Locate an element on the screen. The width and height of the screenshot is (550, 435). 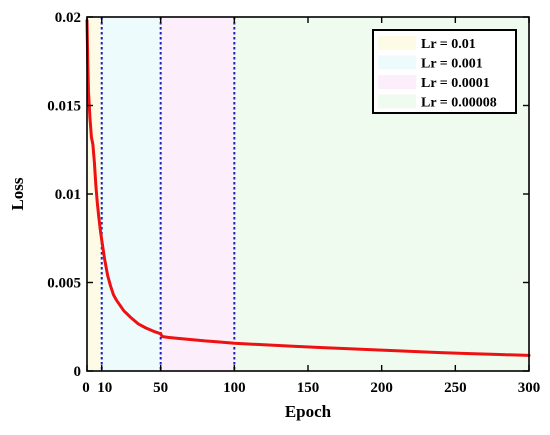
legend-label-3: Lr = 0.00008 is located at coordinates (459, 103).